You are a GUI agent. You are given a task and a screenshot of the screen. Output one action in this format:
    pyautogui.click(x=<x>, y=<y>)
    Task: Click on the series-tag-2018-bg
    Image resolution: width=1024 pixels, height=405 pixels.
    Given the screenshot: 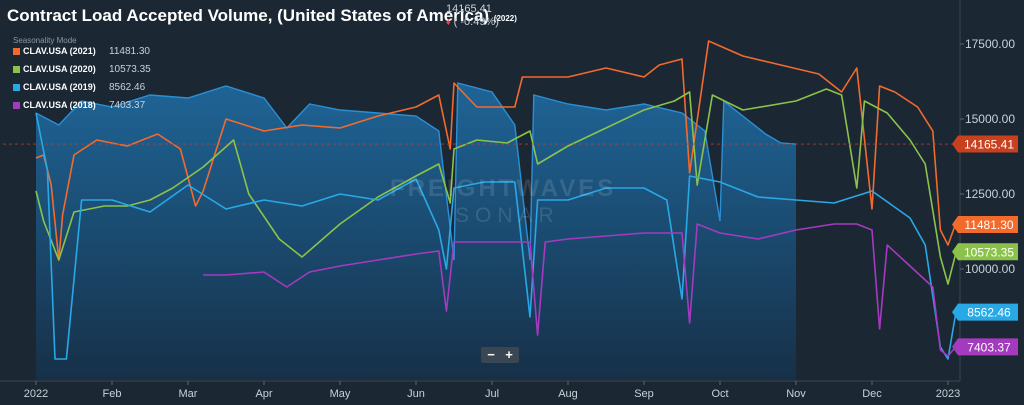 What is the action you would take?
    pyautogui.click(x=985, y=347)
    